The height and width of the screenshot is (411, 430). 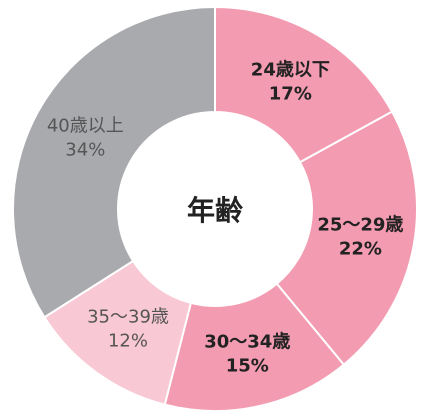 What do you see at coordinates (290, 94) in the screenshot?
I see `slice-value-label: 17%` at bounding box center [290, 94].